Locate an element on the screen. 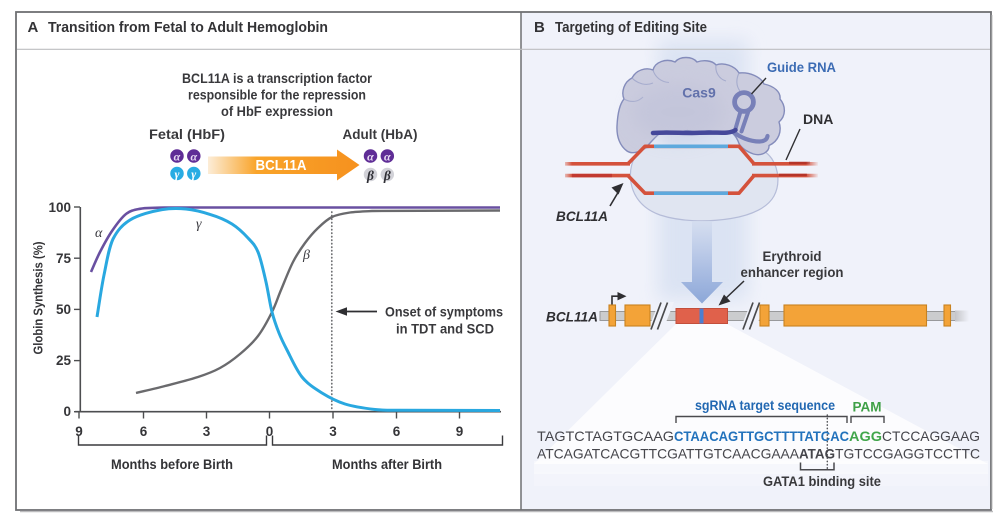  svg-text: AGG is located at coordinates (865, 436).